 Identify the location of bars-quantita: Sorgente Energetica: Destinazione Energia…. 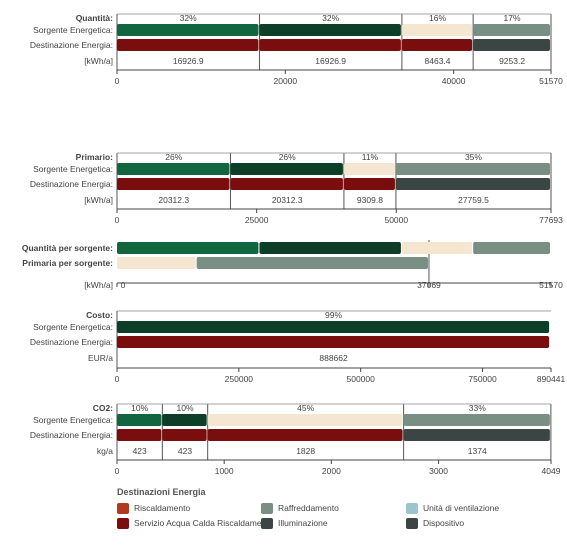
(290, 37).